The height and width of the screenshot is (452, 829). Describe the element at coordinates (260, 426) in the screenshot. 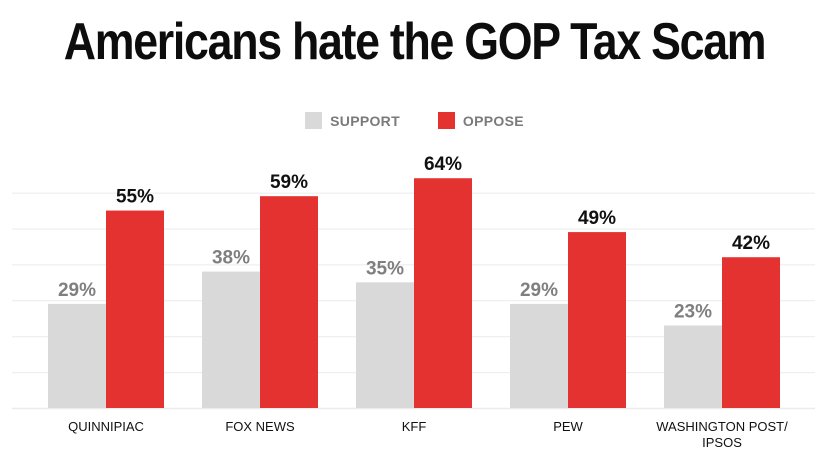

I see `x-tick-label: FOX NEWS` at that location.